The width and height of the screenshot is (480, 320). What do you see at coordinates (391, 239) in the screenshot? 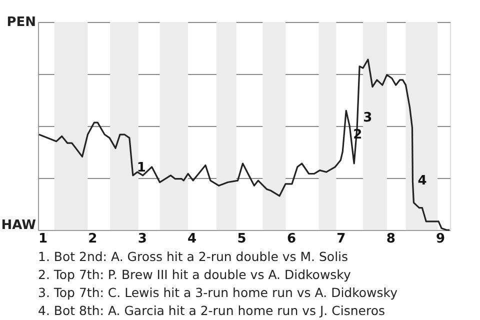
I see `x-tick-label: 8` at bounding box center [391, 239].